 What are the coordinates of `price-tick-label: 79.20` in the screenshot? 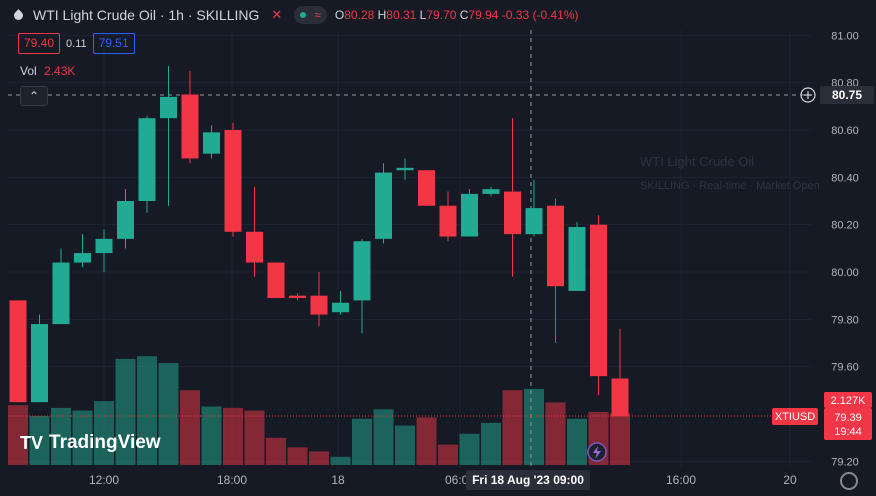 It's located at (845, 462).